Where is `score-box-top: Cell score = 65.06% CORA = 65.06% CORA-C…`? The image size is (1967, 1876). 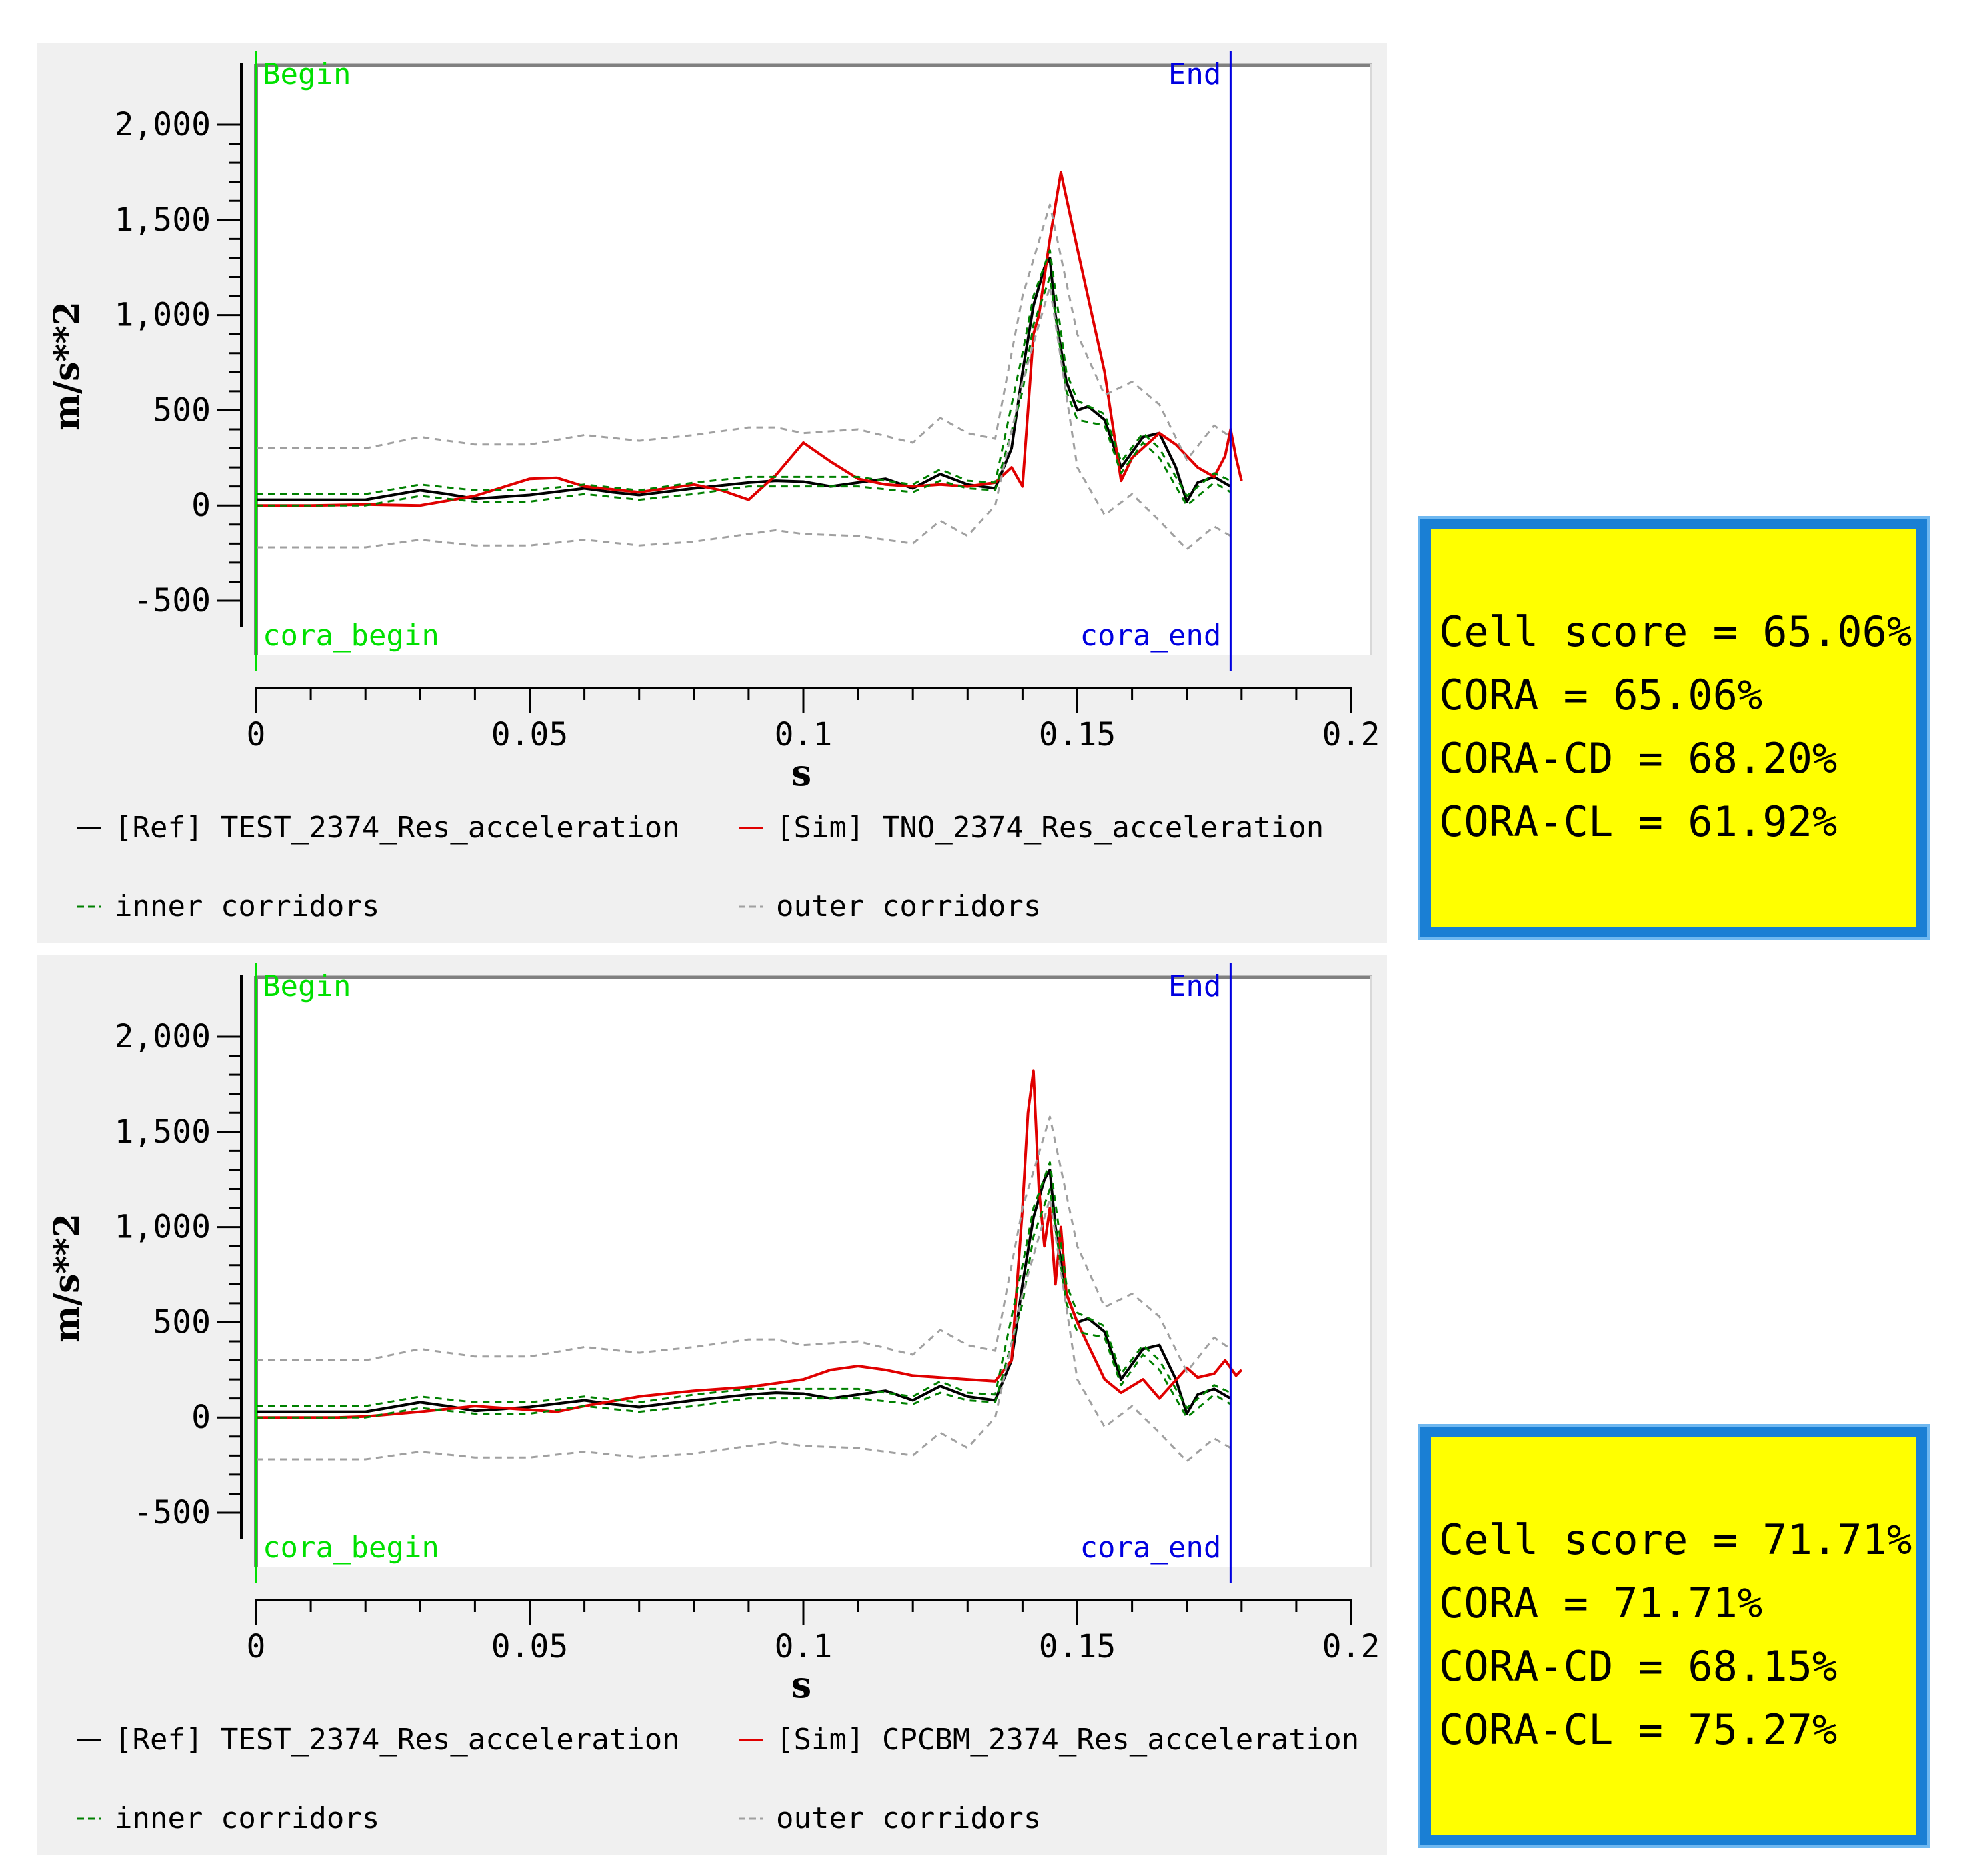 score-box-top: Cell score = 65.06% CORA = 65.06% CORA-C… is located at coordinates (1674, 728).